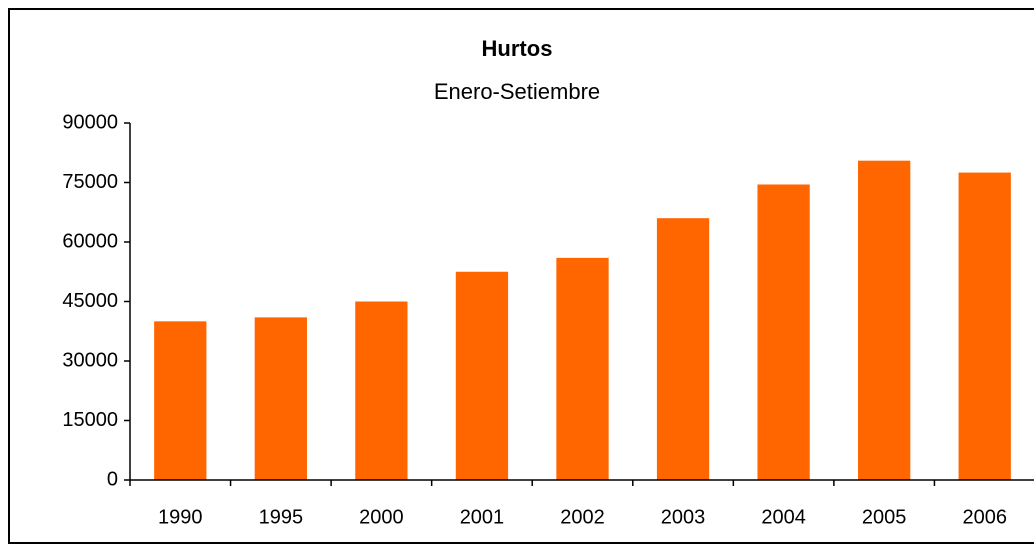 The height and width of the screenshot is (551, 1034). What do you see at coordinates (517, 48) in the screenshot?
I see `chart-title: Hurtos` at bounding box center [517, 48].